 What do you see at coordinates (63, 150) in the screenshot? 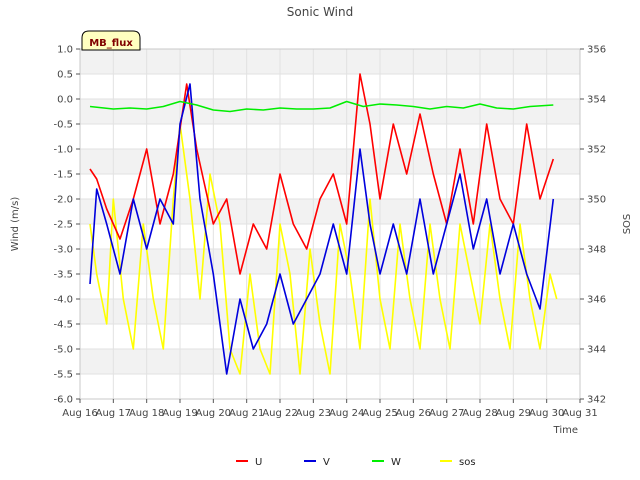
I see `y-left-tick-label: -1.0` at bounding box center [63, 150].